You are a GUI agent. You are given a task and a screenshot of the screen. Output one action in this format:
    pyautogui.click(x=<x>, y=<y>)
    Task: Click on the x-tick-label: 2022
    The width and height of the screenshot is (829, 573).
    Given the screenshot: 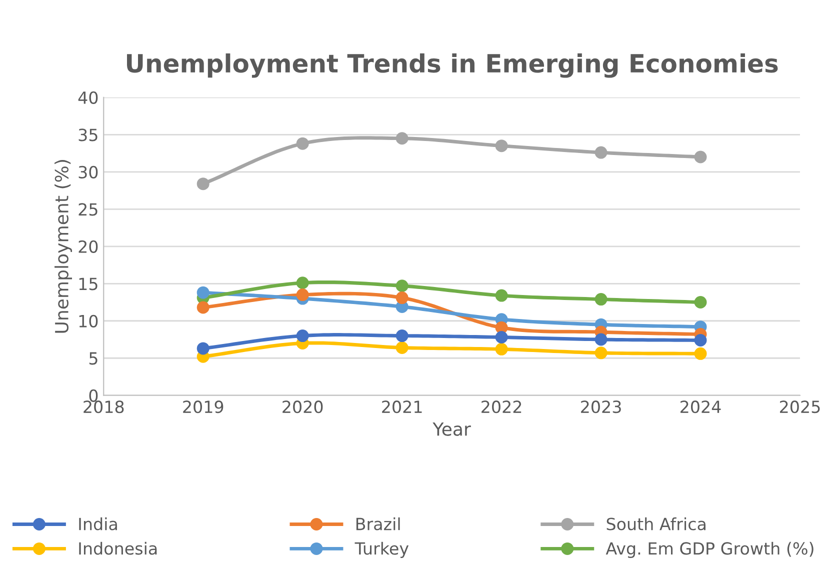 What is the action you would take?
    pyautogui.click(x=502, y=407)
    